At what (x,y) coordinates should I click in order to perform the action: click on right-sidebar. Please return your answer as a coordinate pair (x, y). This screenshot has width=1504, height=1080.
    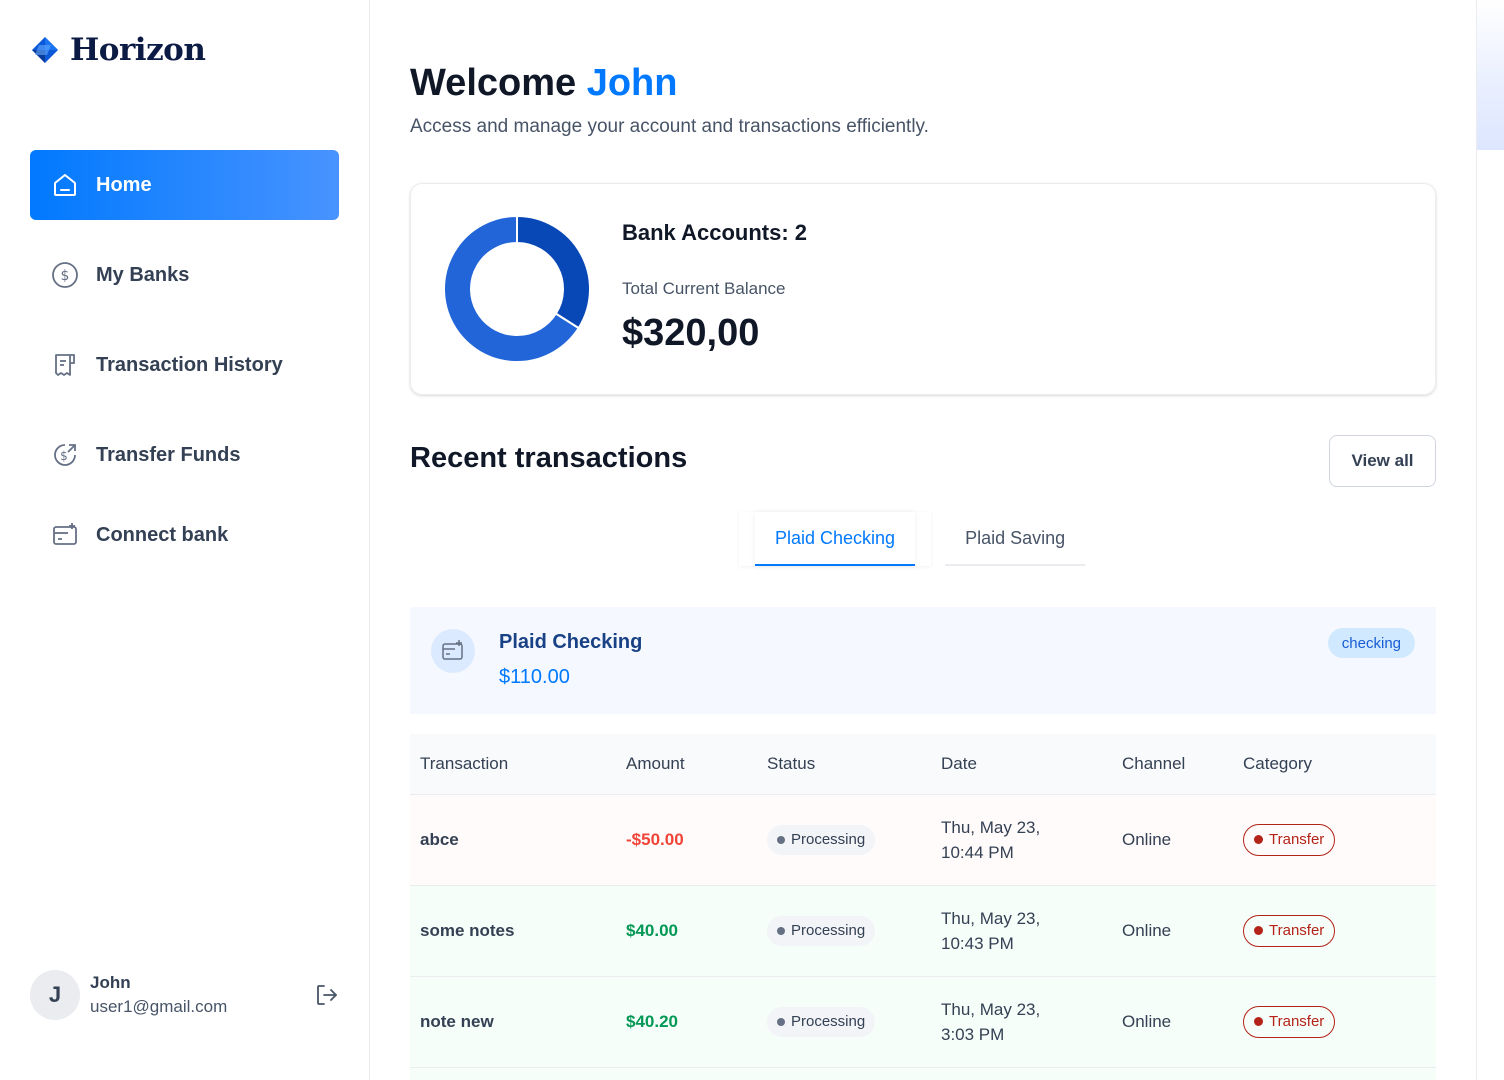
    Looking at the image, I should click on (1490, 540).